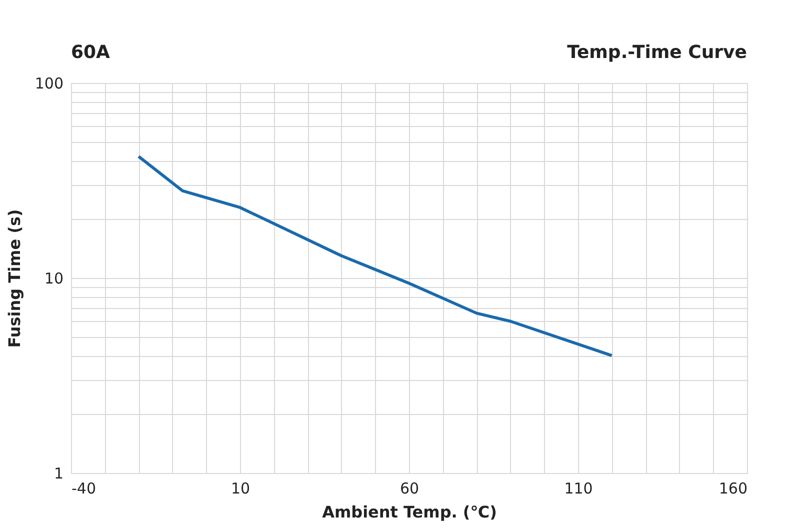 The width and height of the screenshot is (790, 531). I want to click on x-tick-label: 60, so click(410, 489).